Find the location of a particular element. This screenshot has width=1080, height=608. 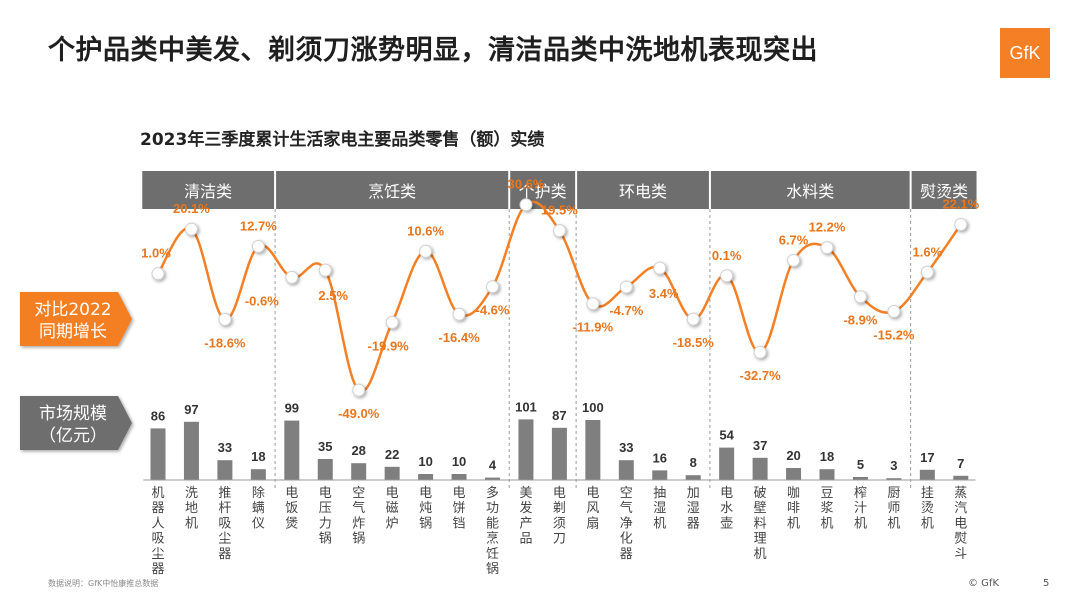

market-value-label: 28 is located at coordinates (358, 450).